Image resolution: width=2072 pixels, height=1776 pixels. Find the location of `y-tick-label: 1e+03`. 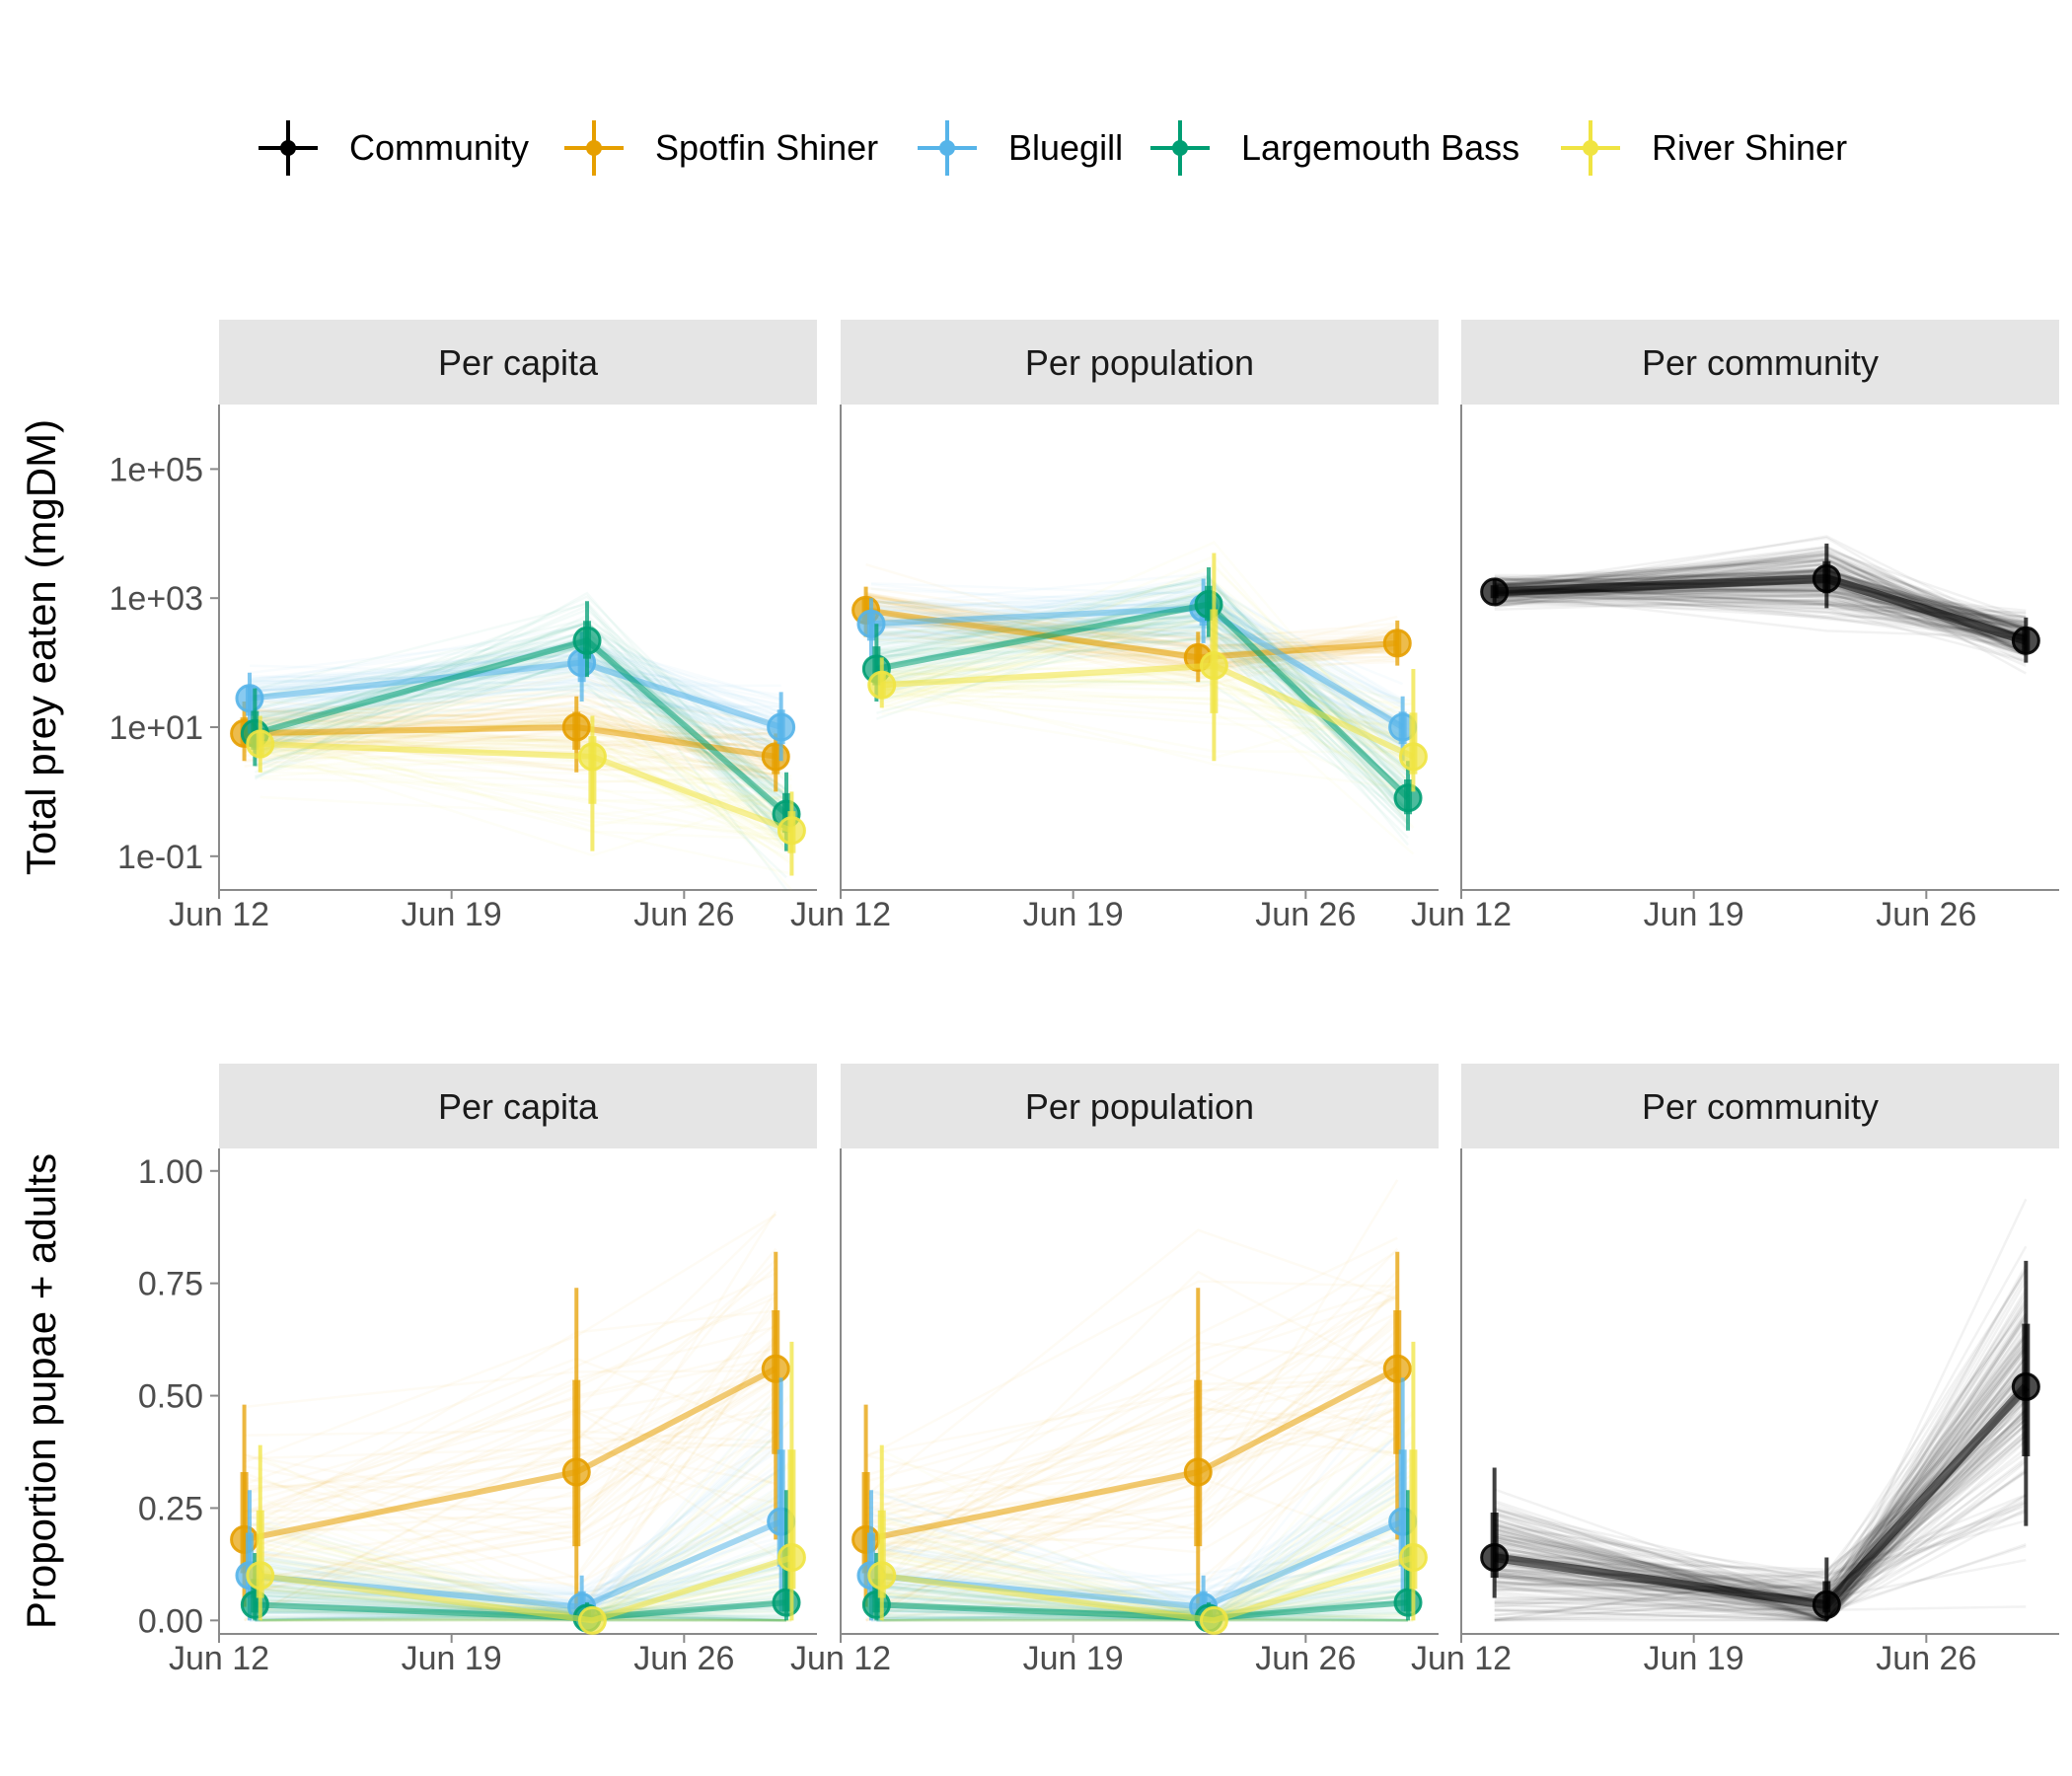

y-tick-label: 1e+03 is located at coordinates (157, 599).